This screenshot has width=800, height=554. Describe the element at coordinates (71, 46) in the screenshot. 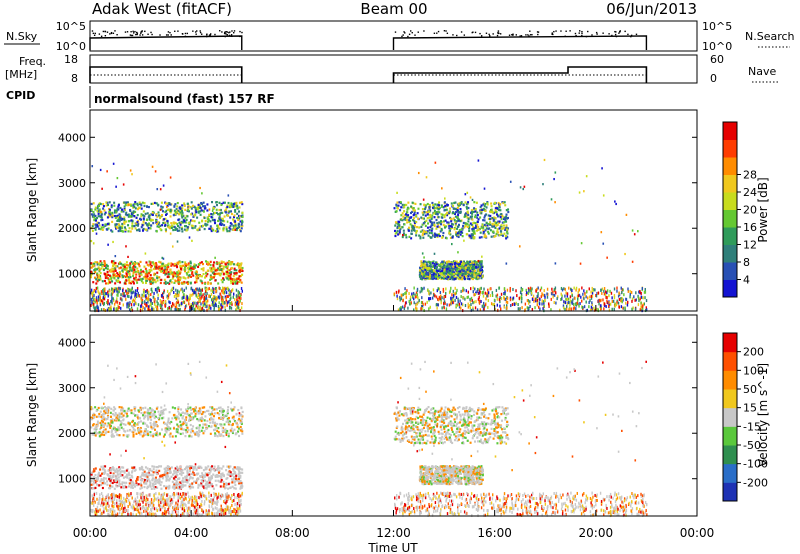

I see `nsky-tick-bottom: 10^0` at that location.